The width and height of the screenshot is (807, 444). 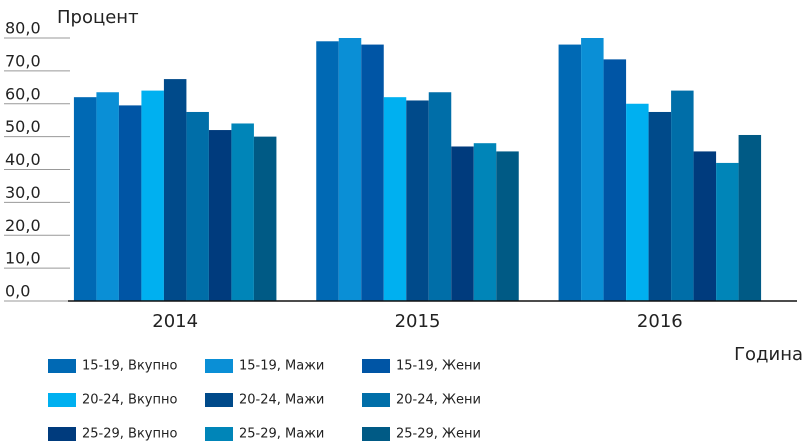 I want to click on y-tick-label: 20,0, so click(x=23, y=225).